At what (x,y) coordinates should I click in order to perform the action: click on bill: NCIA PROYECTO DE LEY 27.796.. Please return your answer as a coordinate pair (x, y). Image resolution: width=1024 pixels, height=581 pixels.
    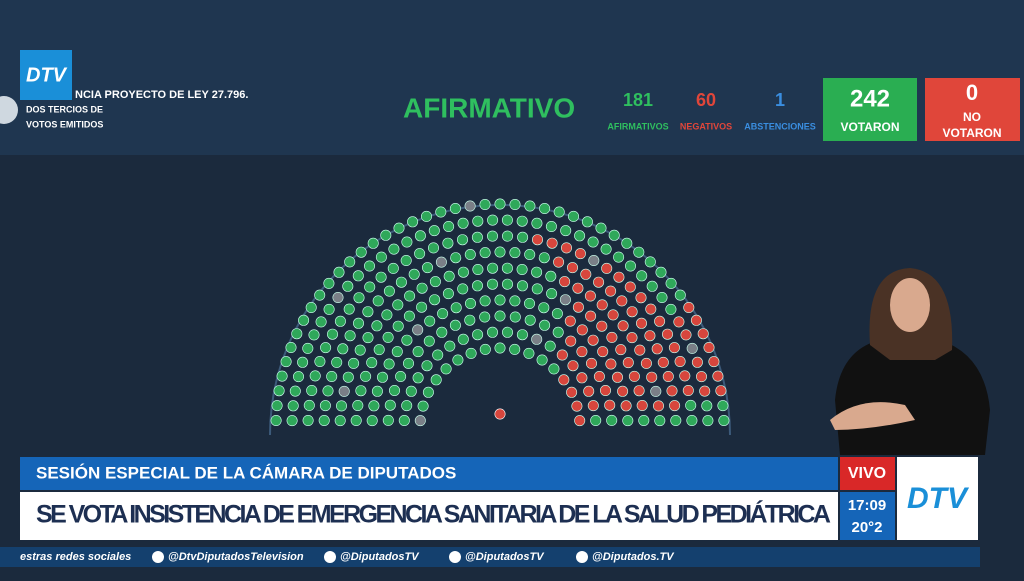
    Looking at the image, I should click on (161, 95).